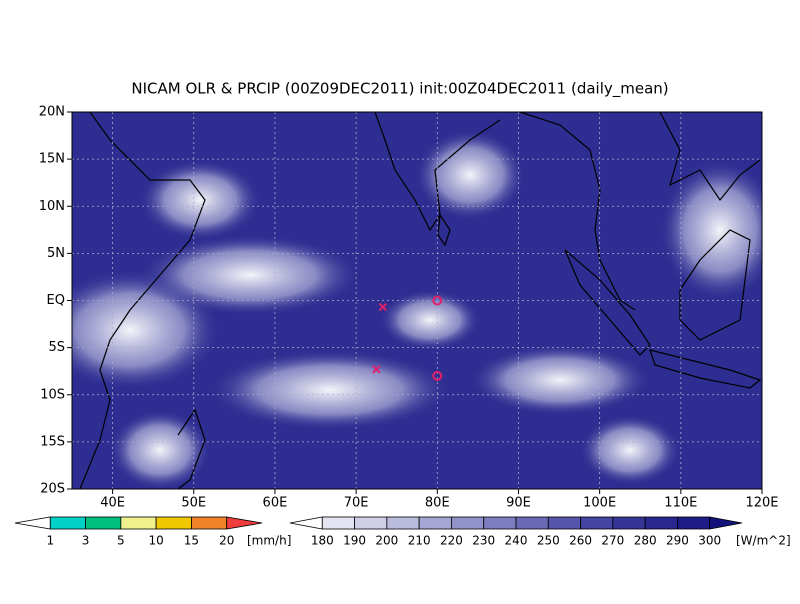  Describe the element at coordinates (356, 503) in the screenshot. I see `x-tick-label: 70E` at that location.